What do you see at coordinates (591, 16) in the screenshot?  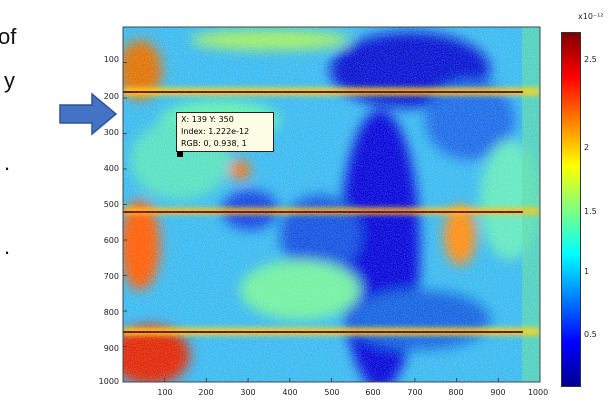 I see `colorbar-scale-label: x10⁻¹²` at bounding box center [591, 16].